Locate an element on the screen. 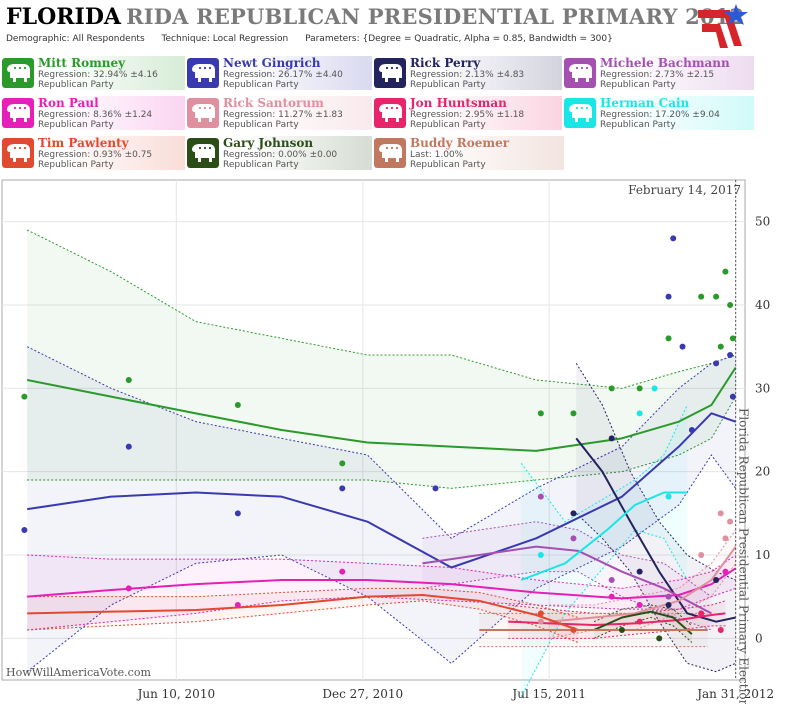 This screenshot has height=704, width=789. legend-regression: Regression: 11.27% ±1.83 is located at coordinates (283, 115).